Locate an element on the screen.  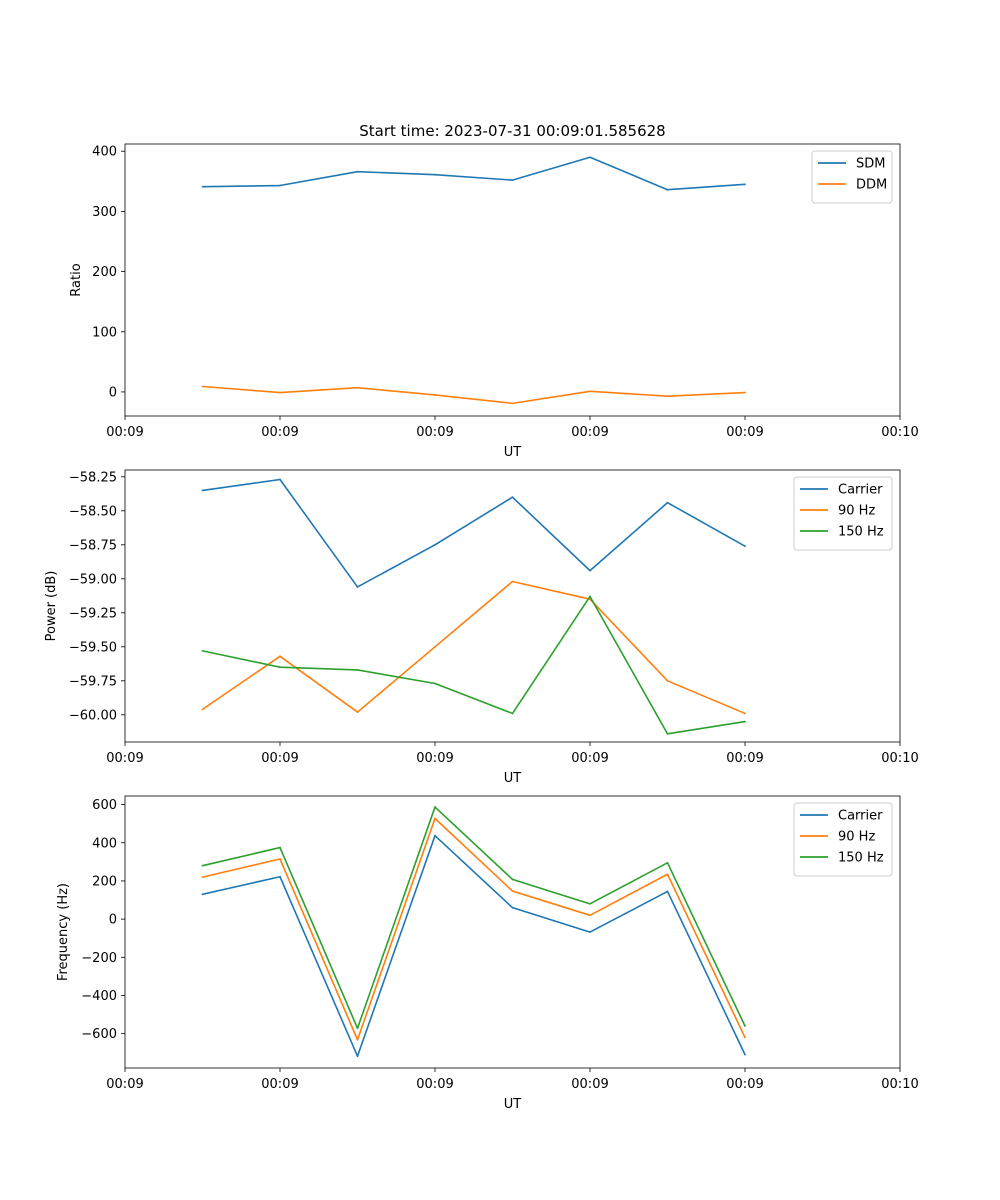
power-legend-label: 90 Hz is located at coordinates (856, 511).